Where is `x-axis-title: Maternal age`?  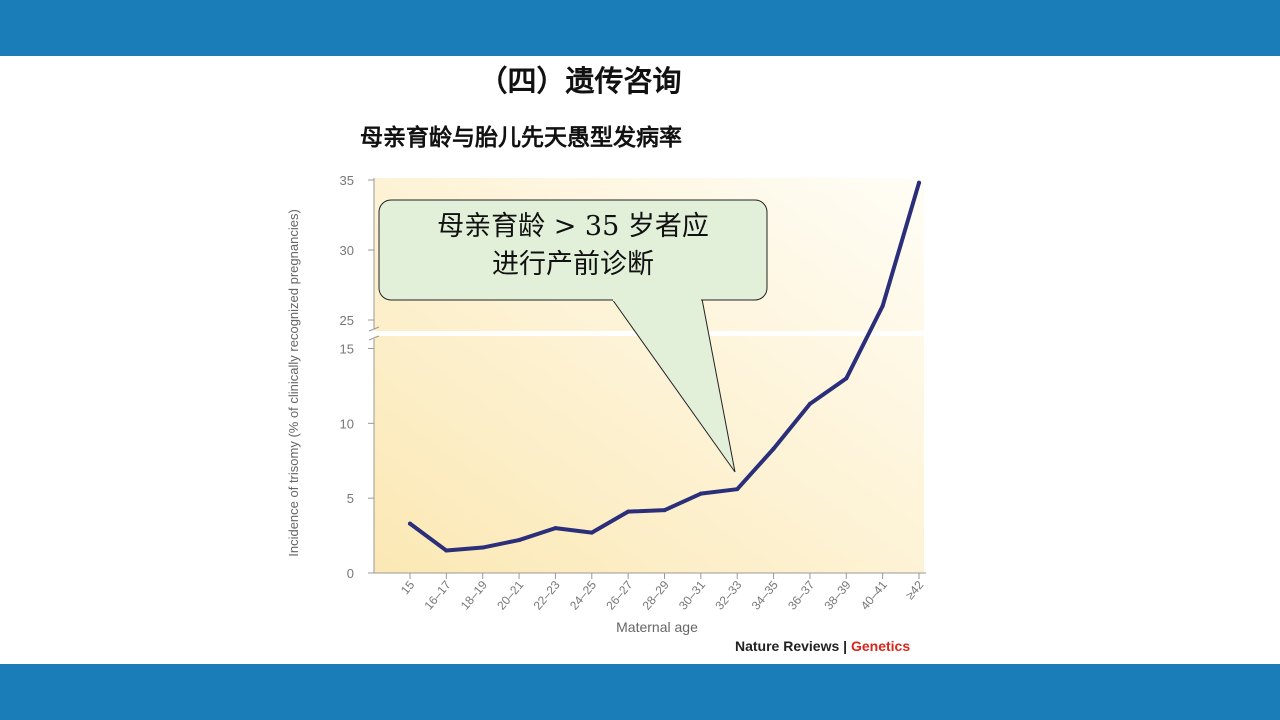 x-axis-title: Maternal age is located at coordinates (657, 627).